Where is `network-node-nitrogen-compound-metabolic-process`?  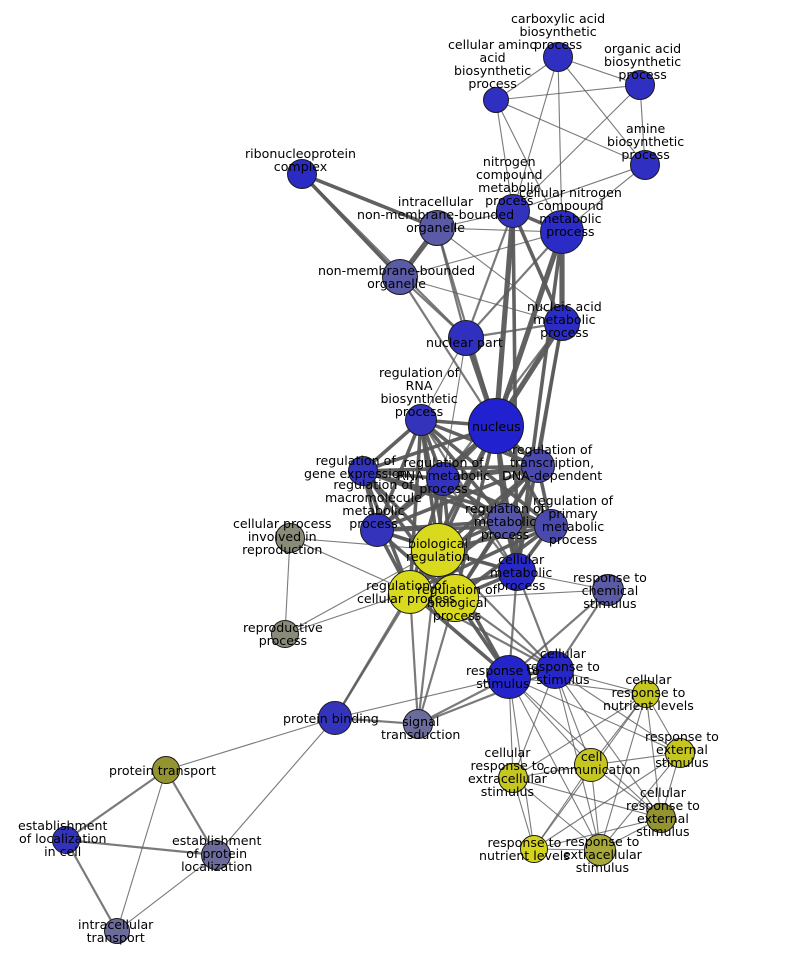 network-node-nitrogen-compound-metabolic-process is located at coordinates (513, 211).